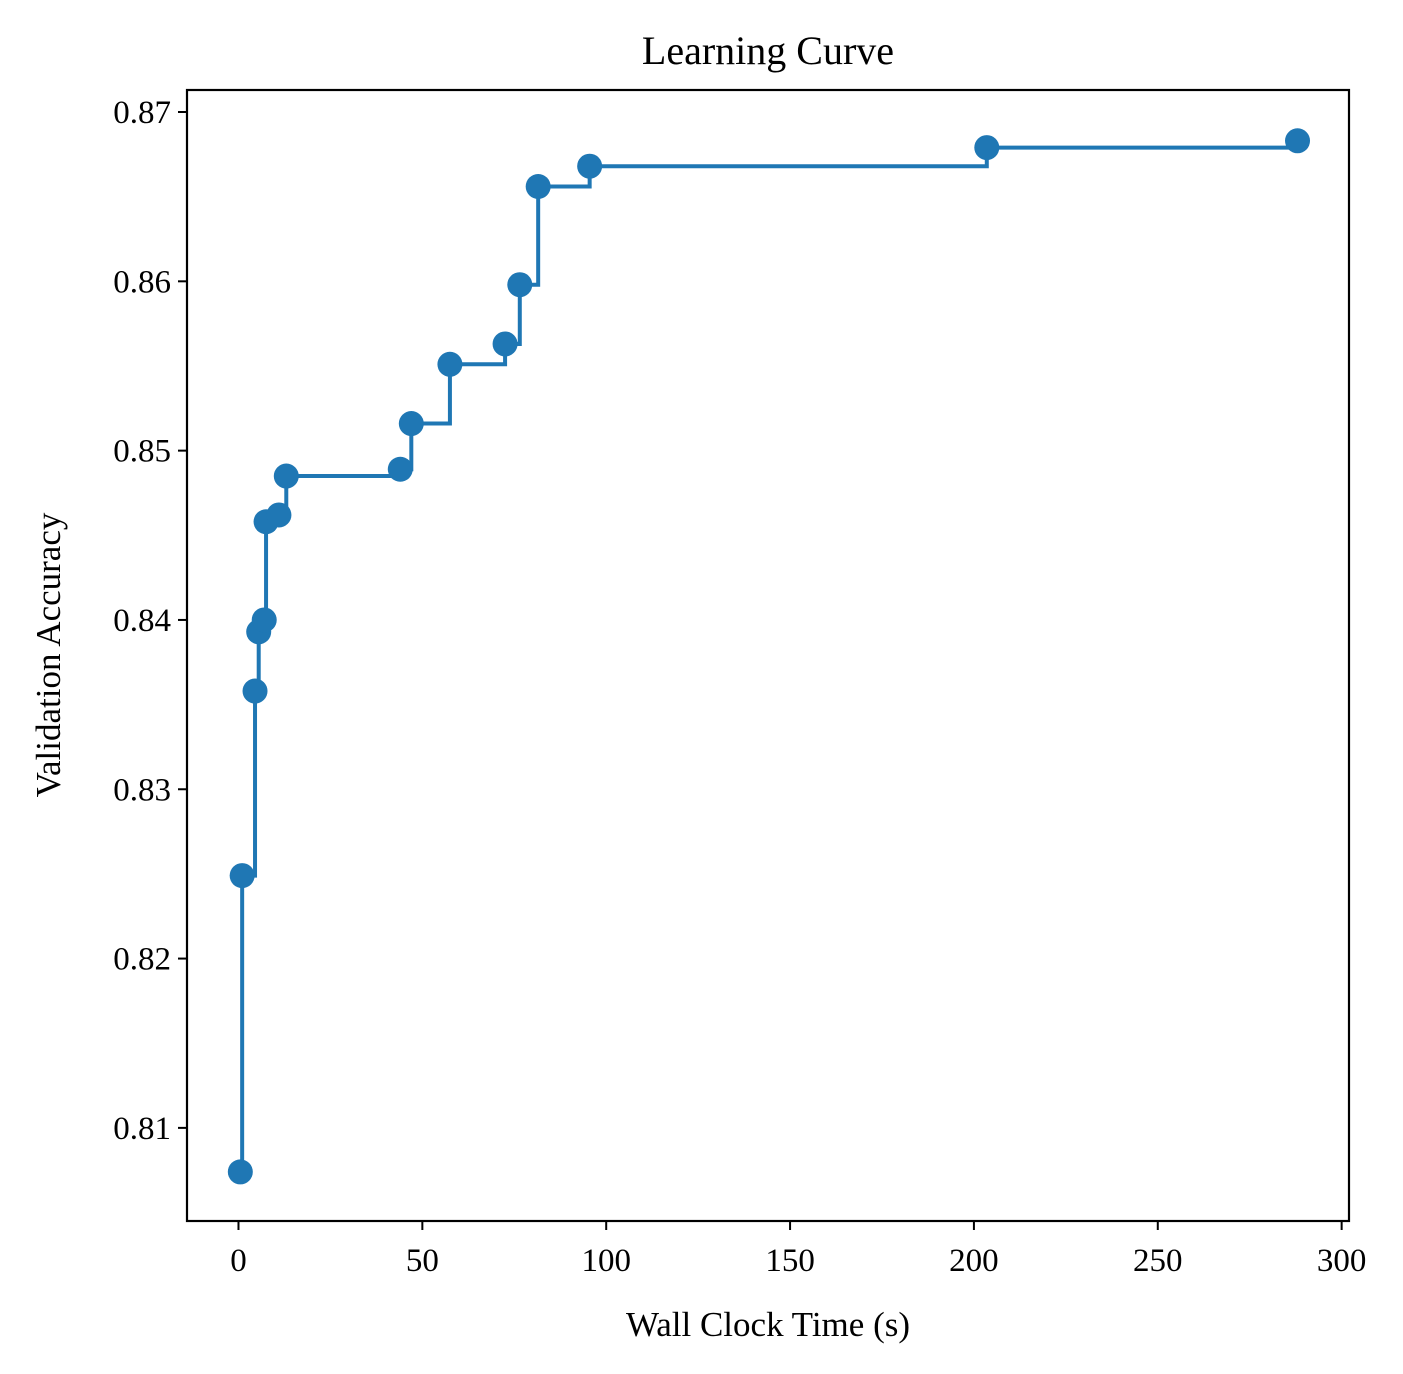 The width and height of the screenshot is (1403, 1374). Describe the element at coordinates (1158, 1261) in the screenshot. I see `x-tick-label: 250` at that location.